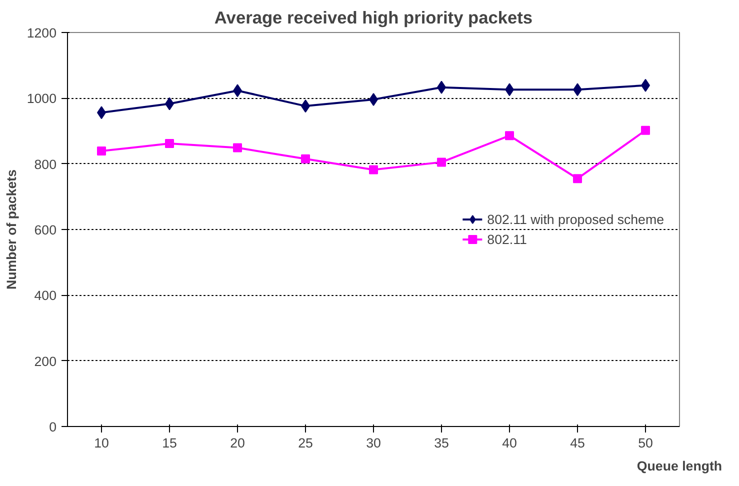 The height and width of the screenshot is (486, 739). What do you see at coordinates (507, 239) in the screenshot?
I see `legend-label: 802.11` at bounding box center [507, 239].